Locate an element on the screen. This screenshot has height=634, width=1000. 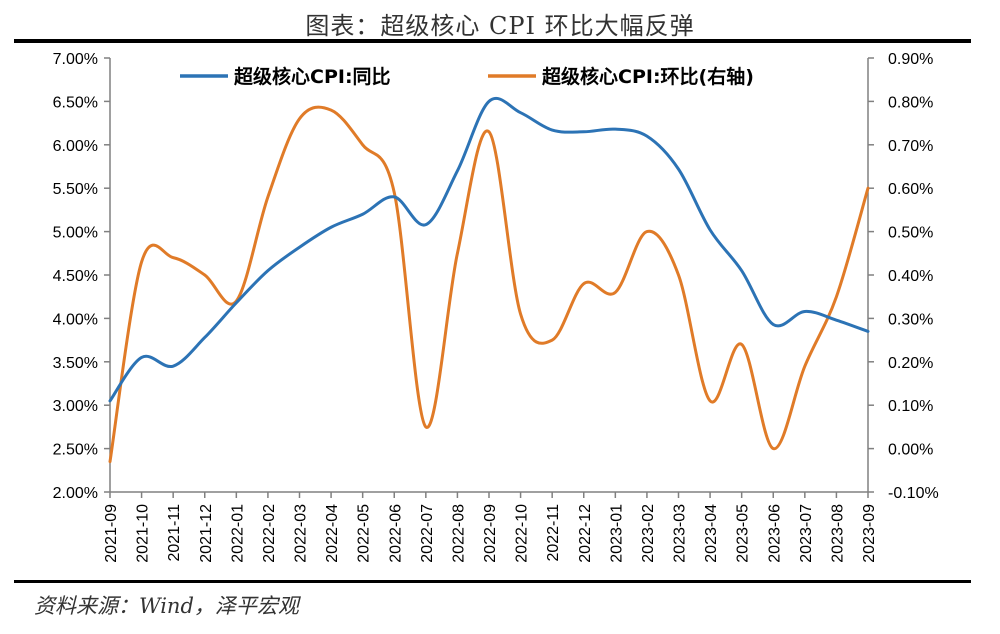
x-tick-label: 2023-07 is located at coordinates (806, 533).